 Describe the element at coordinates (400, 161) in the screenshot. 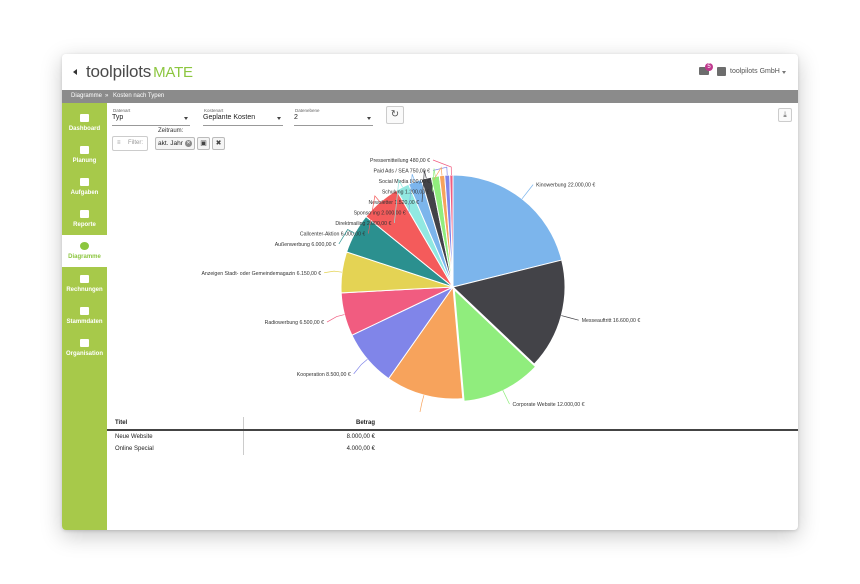

I see `slice-label: Pressemitteilung 480,00 €` at that location.